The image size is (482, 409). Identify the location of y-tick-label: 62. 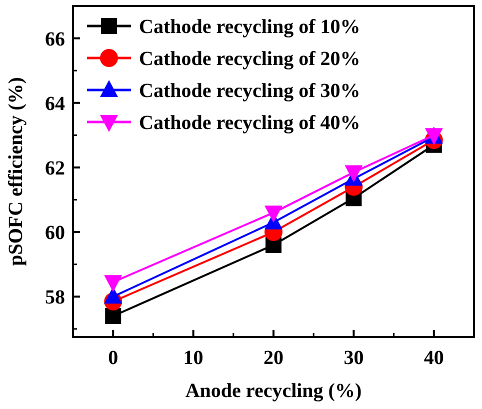
(55, 168).